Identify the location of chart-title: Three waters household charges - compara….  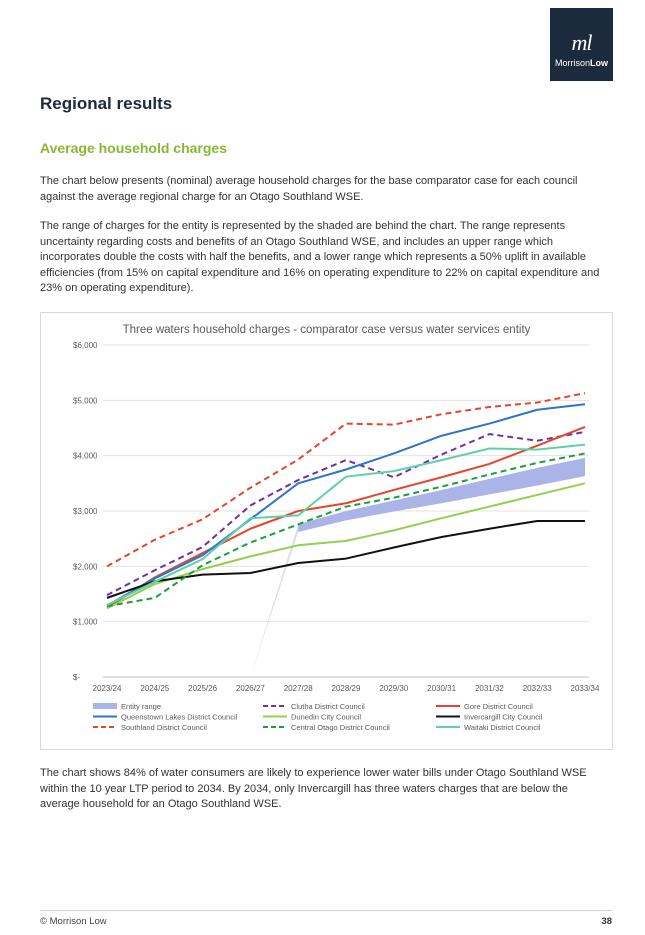
(326, 330).